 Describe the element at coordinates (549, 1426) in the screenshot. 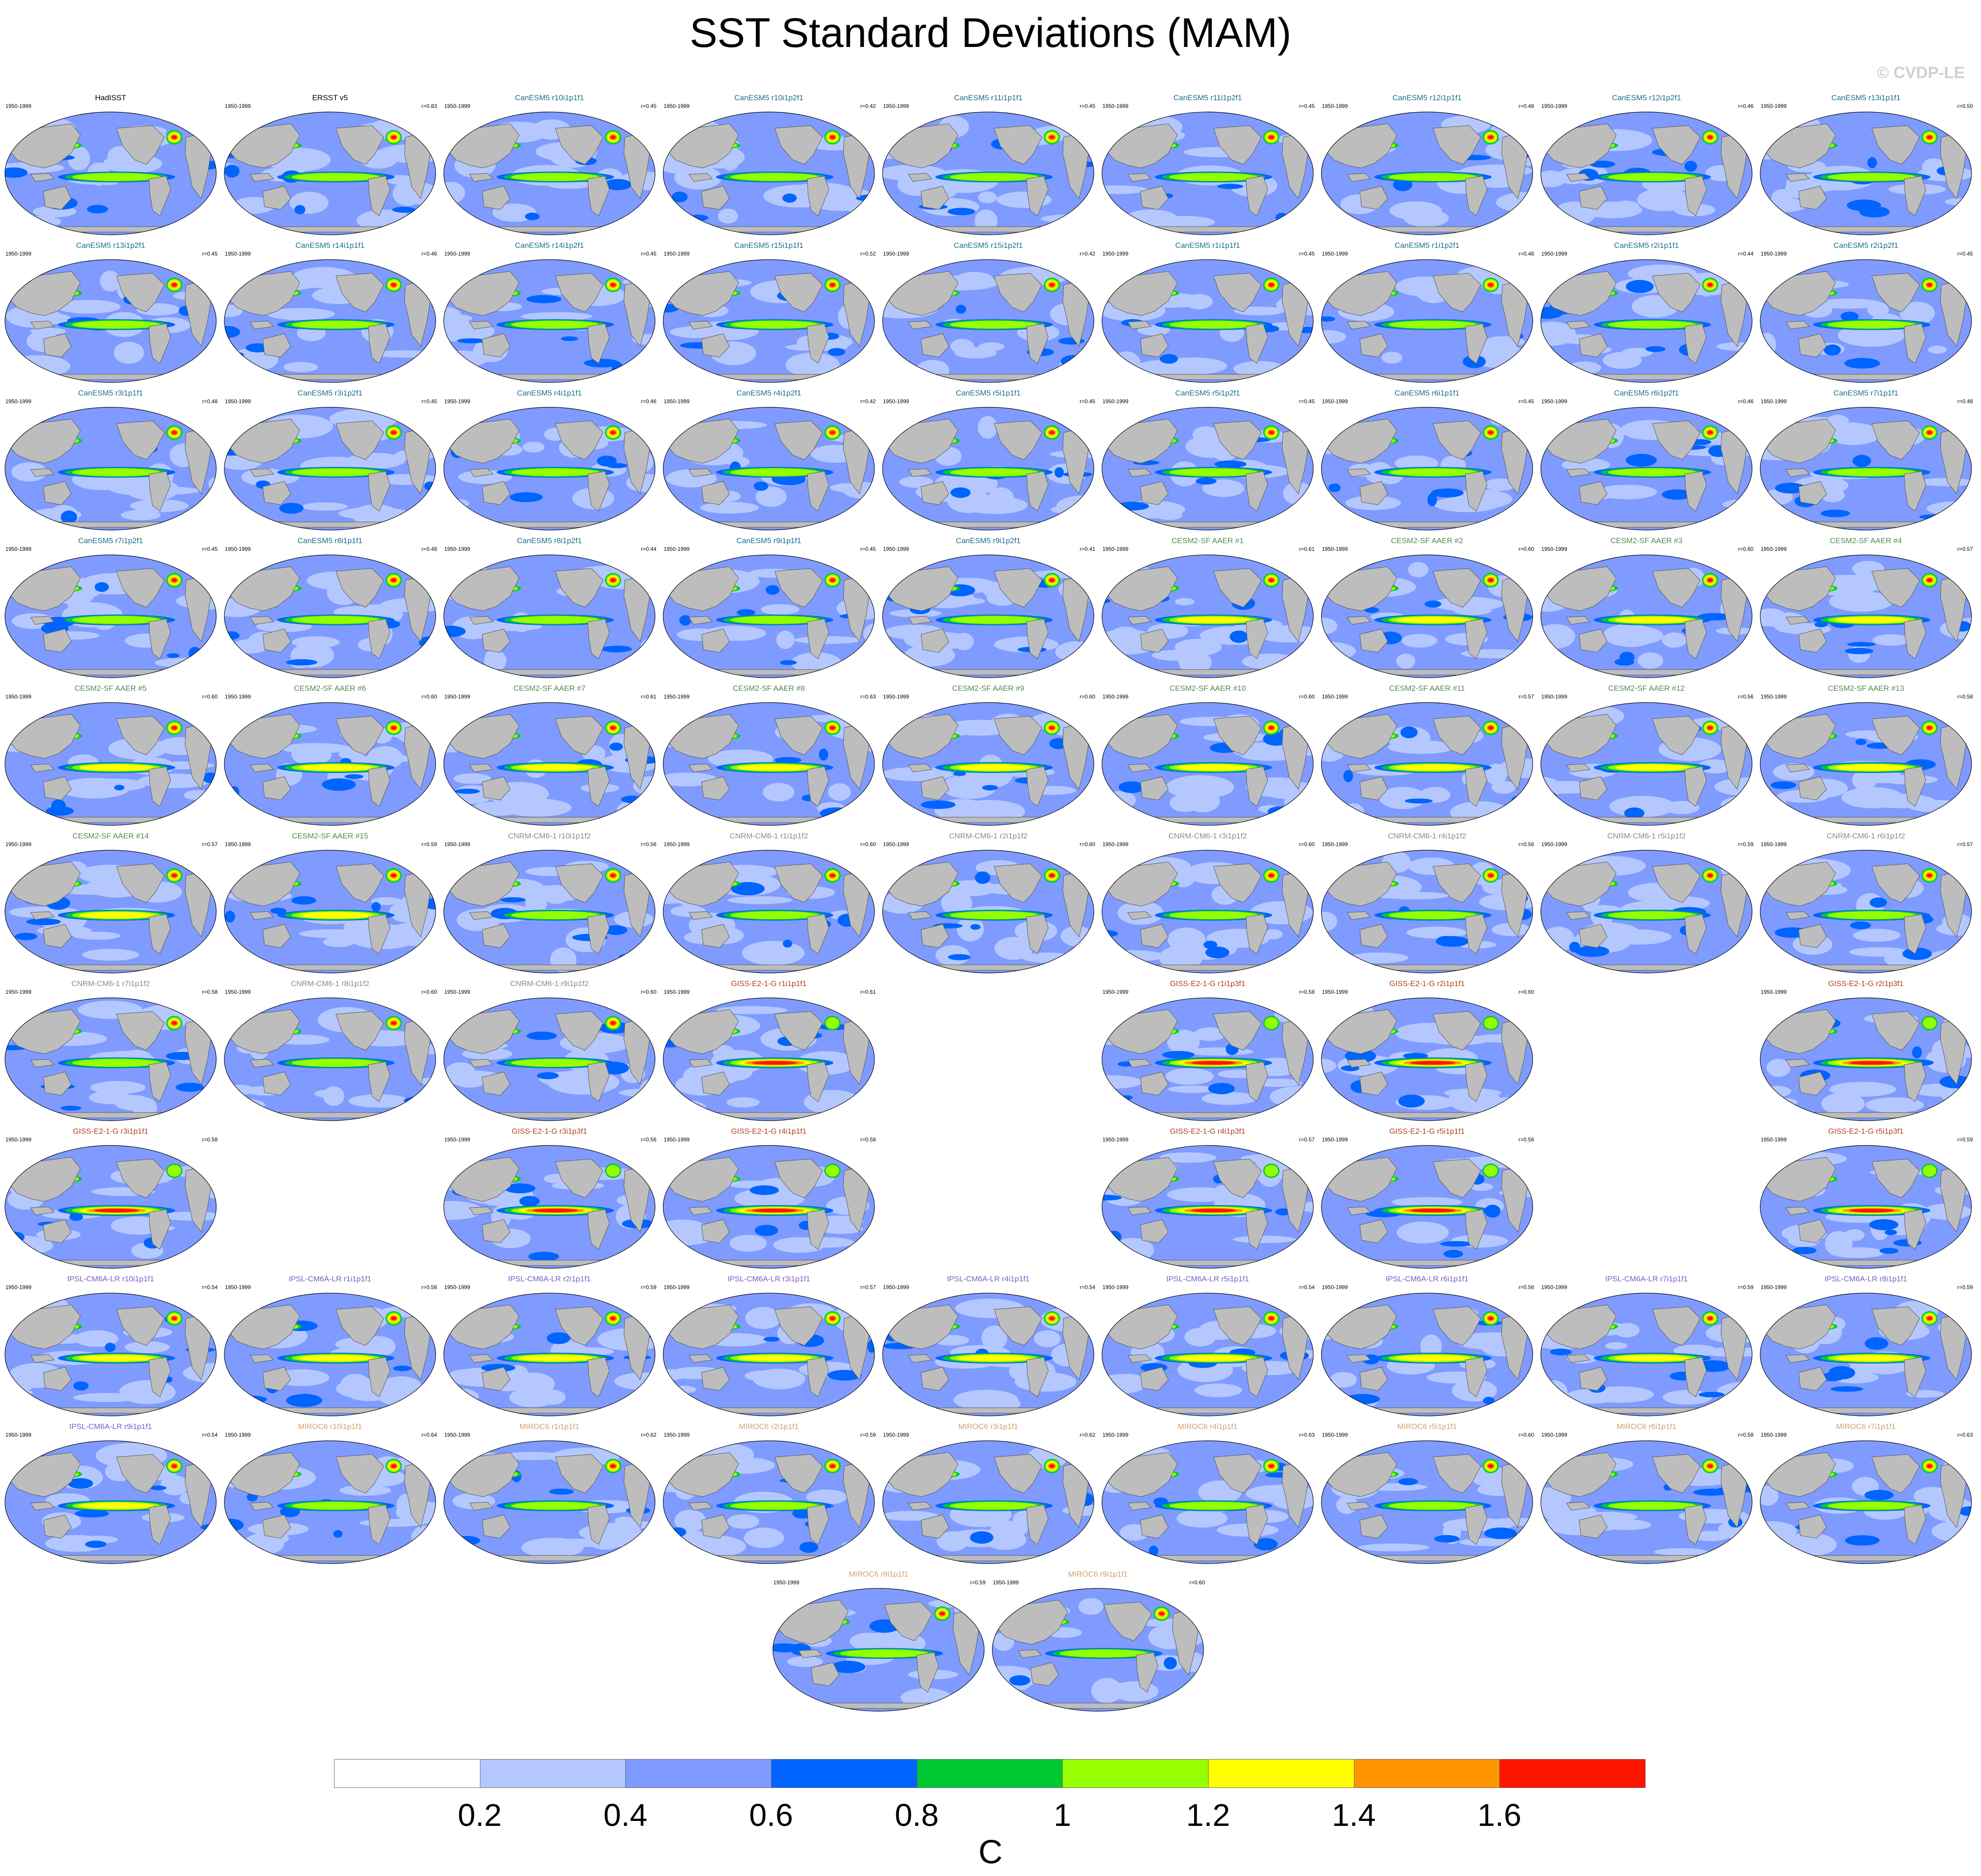

I see `panel-title: MIROC6 r1i1p1f1` at that location.